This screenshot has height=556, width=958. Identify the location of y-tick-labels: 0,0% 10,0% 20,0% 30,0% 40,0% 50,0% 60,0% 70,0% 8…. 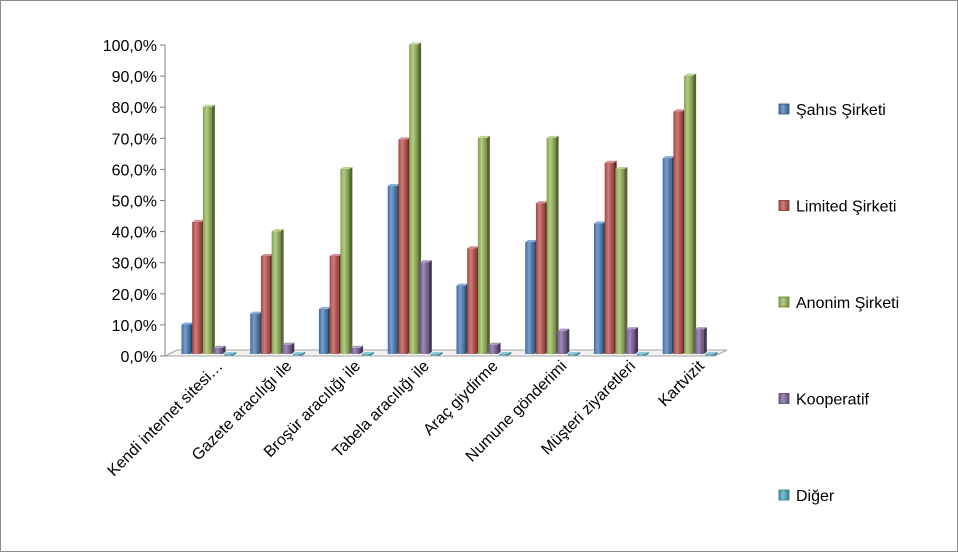
(130, 202).